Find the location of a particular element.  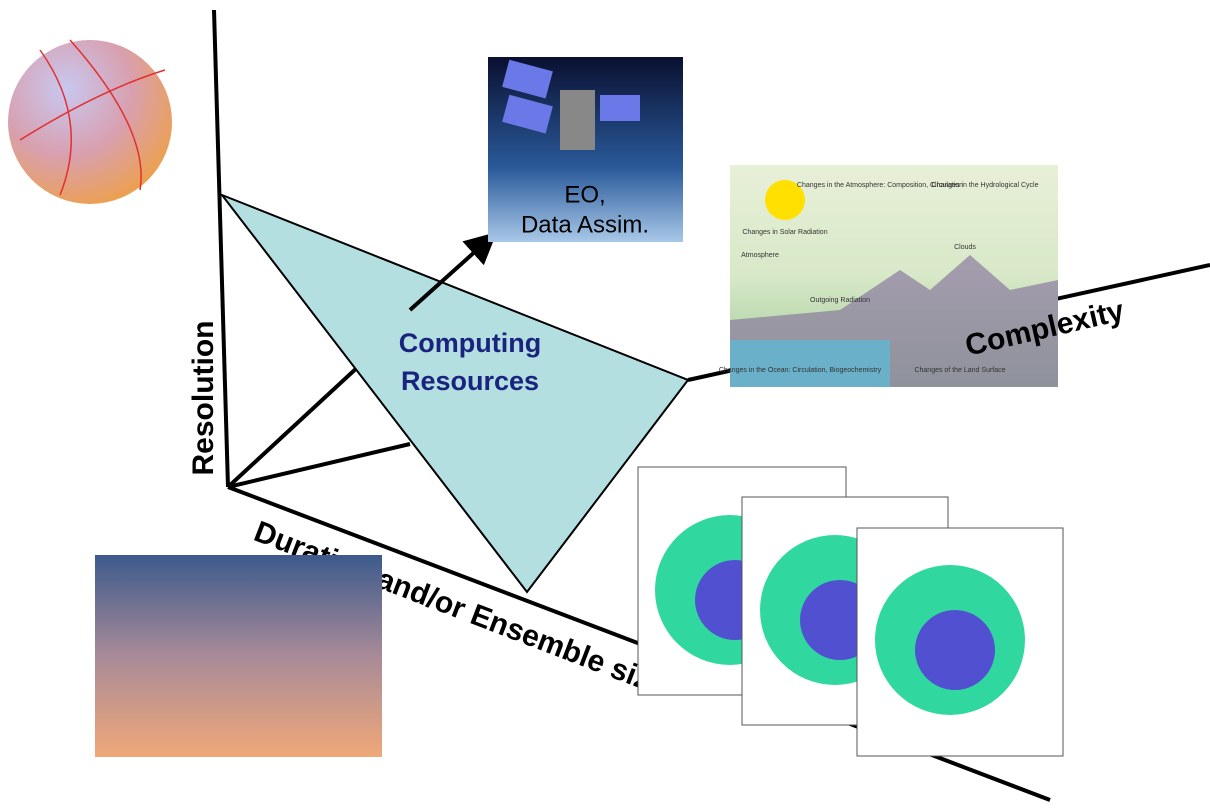

sun is located at coordinates (785, 200).